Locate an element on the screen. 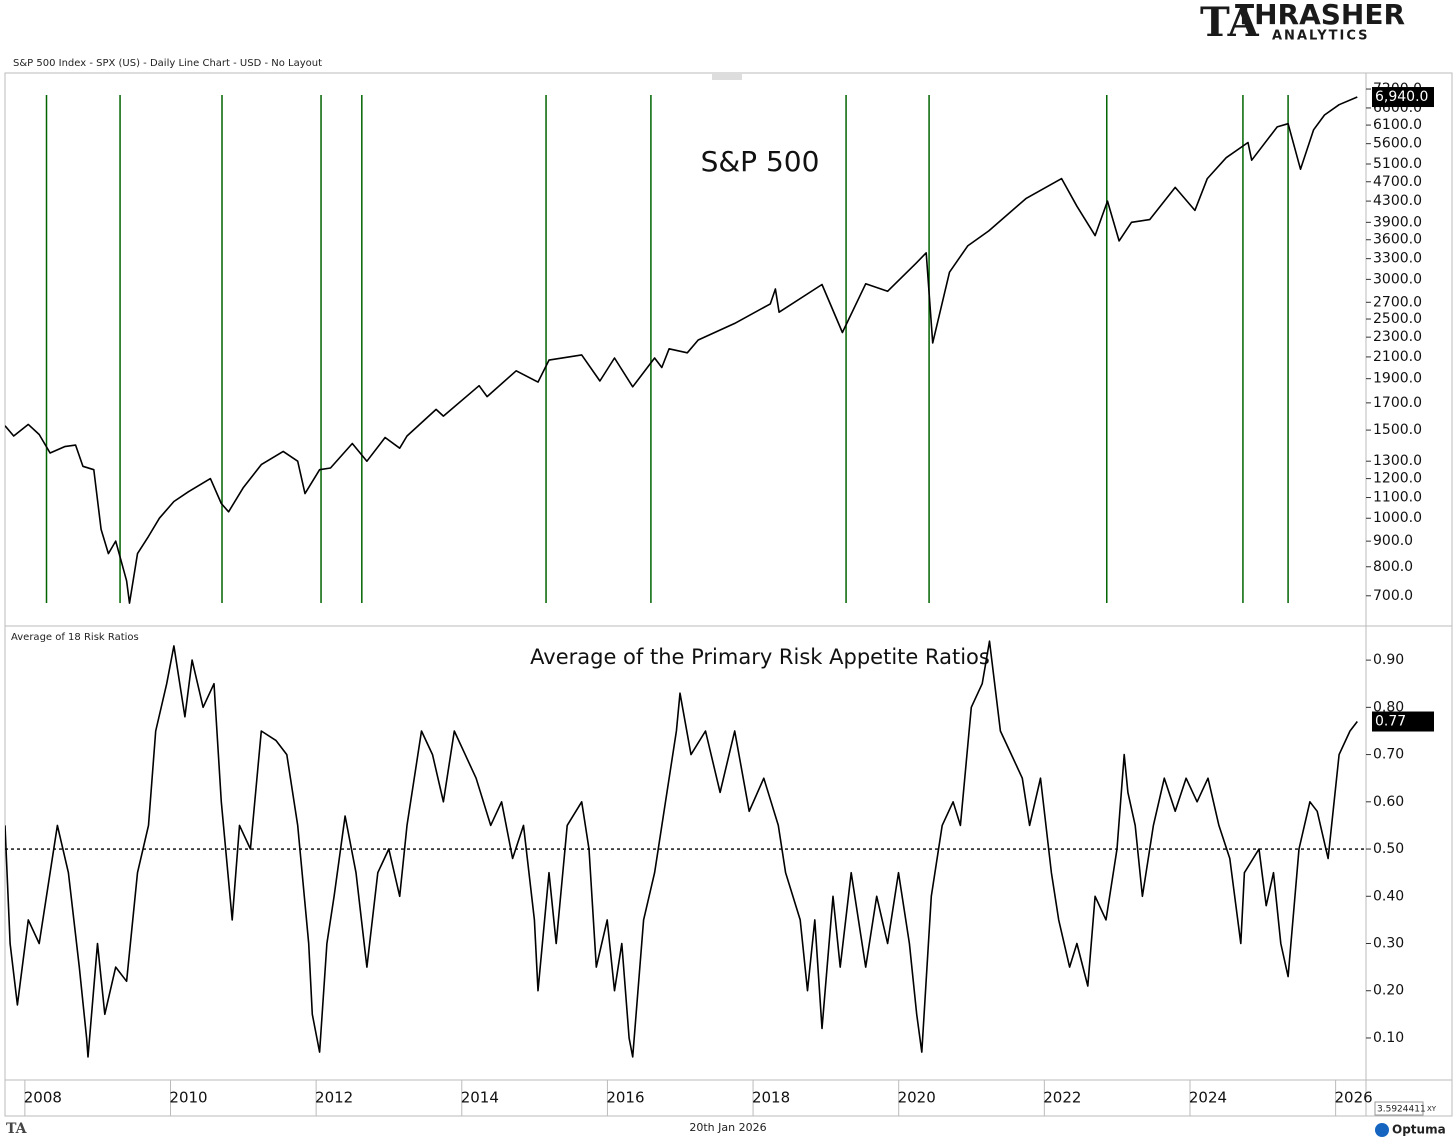 The width and height of the screenshot is (1456, 1148). y-tick-label: 800.0 is located at coordinates (1393, 567).